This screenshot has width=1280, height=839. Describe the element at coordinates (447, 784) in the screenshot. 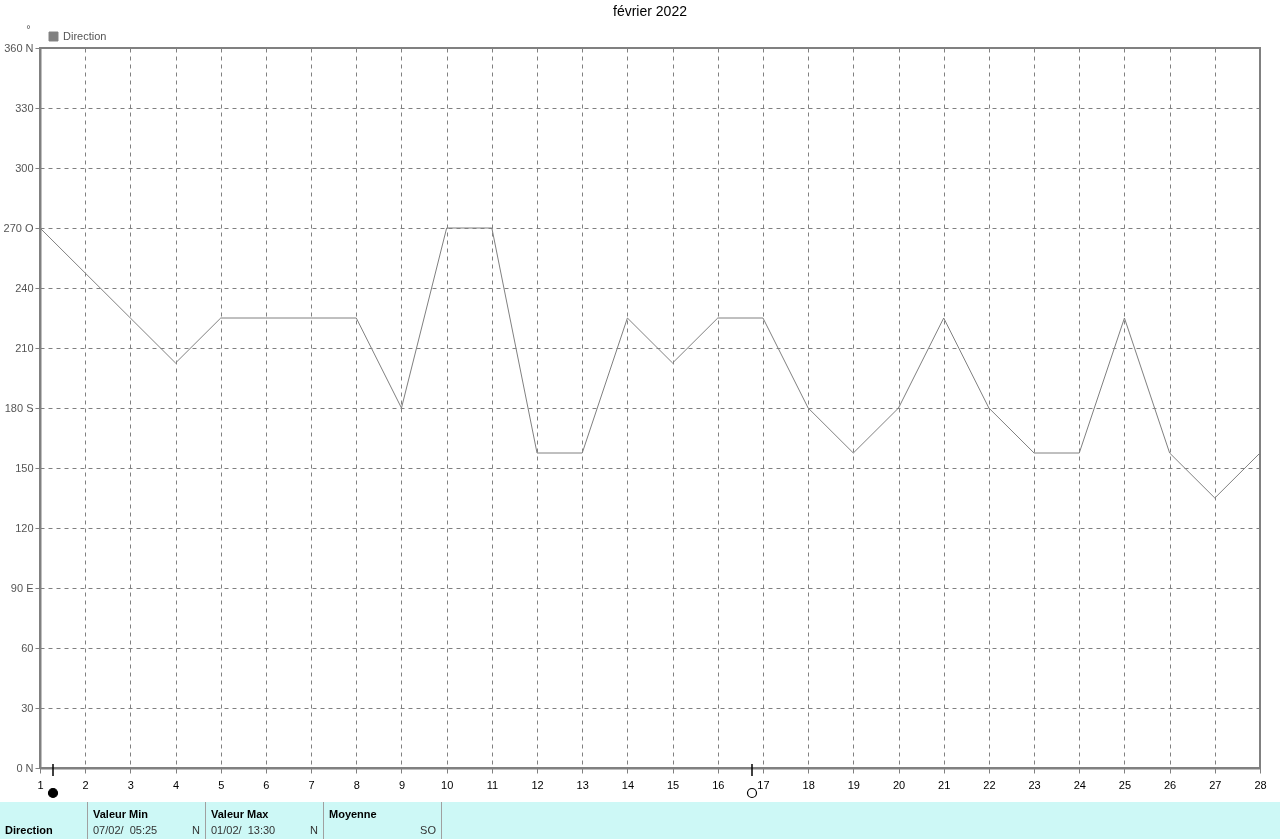

I see `x-tick-label: 10` at that location.